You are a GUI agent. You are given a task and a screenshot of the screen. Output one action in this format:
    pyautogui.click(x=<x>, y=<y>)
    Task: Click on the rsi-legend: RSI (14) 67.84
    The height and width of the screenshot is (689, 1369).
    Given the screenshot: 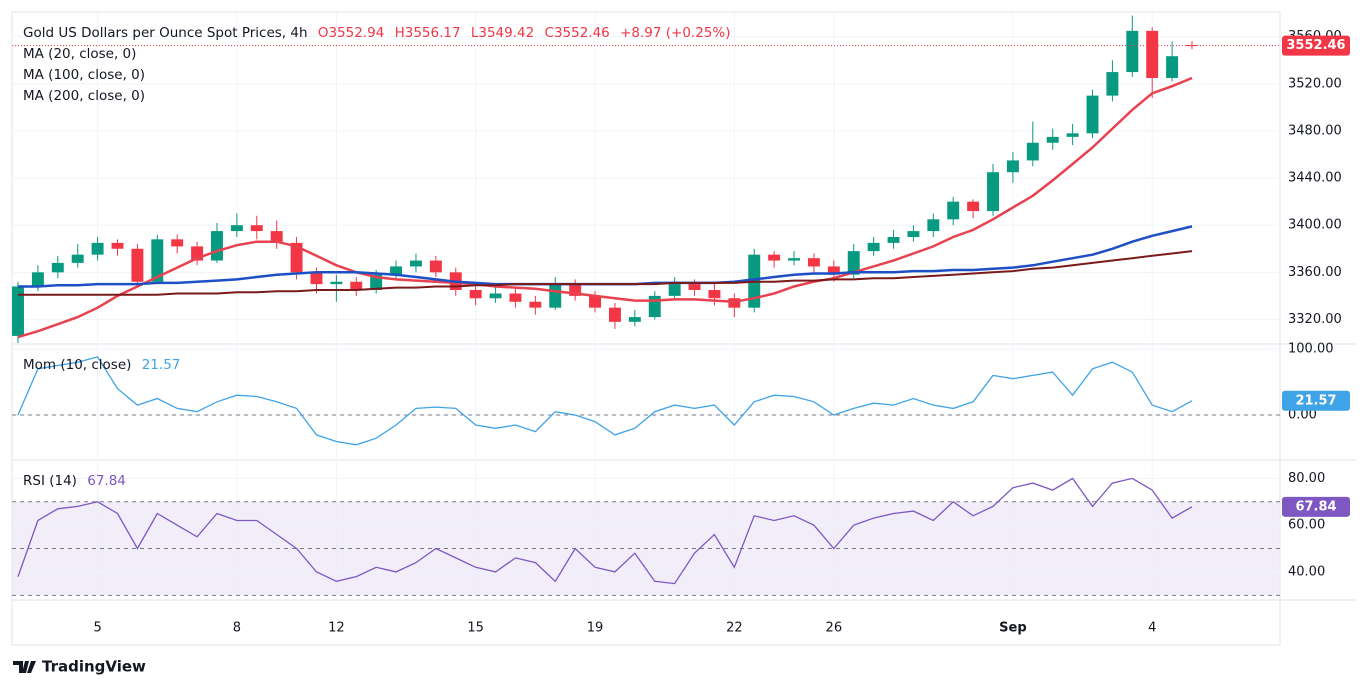 What is the action you would take?
    pyautogui.click(x=77, y=481)
    